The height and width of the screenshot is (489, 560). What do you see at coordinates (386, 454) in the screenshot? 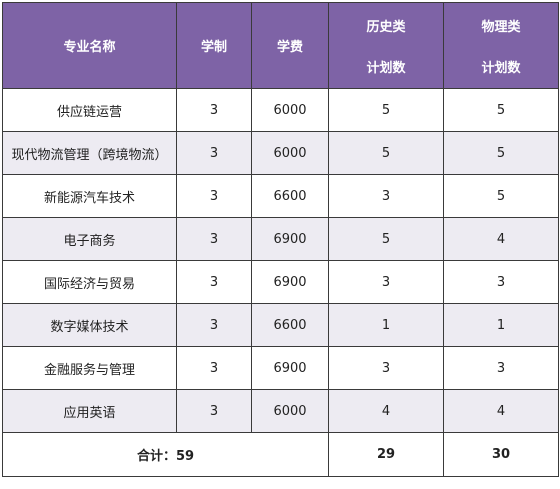
I see `total-history: 29` at bounding box center [386, 454].